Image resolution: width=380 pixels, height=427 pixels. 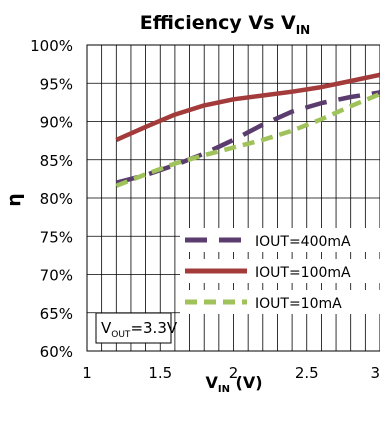 I want to click on x-tick-labels: 1 1.5 2 2.5 3, so click(x=231, y=373).